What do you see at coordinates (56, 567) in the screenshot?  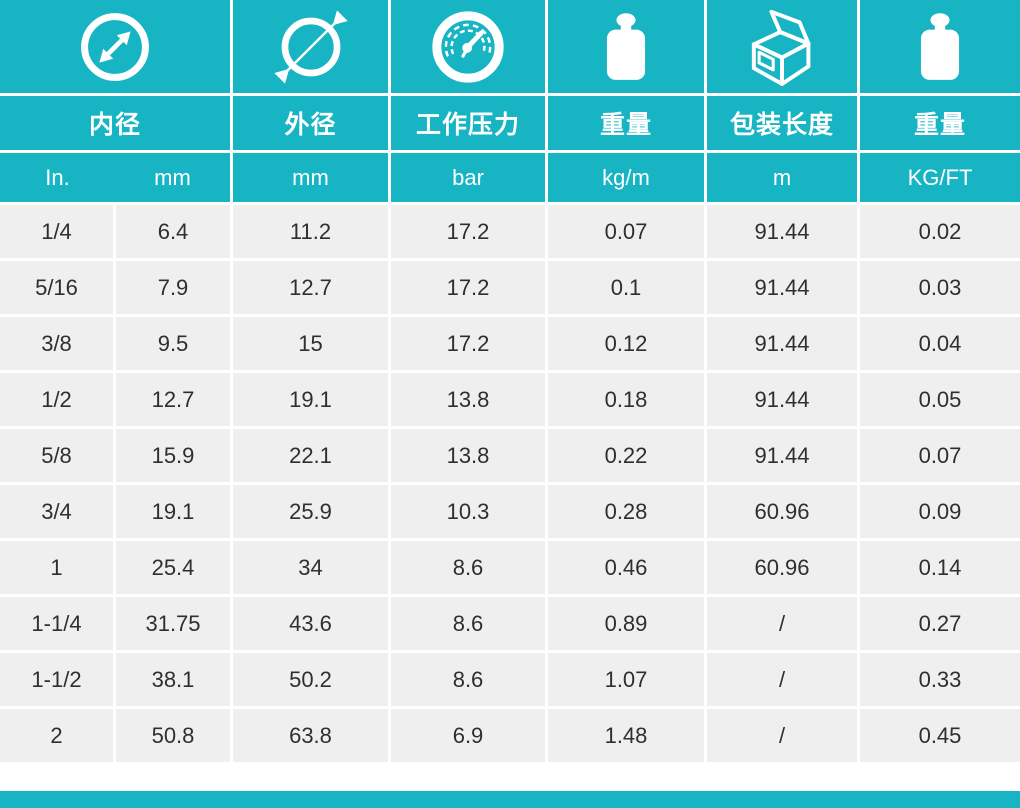 I see `table-cell: 1` at bounding box center [56, 567].